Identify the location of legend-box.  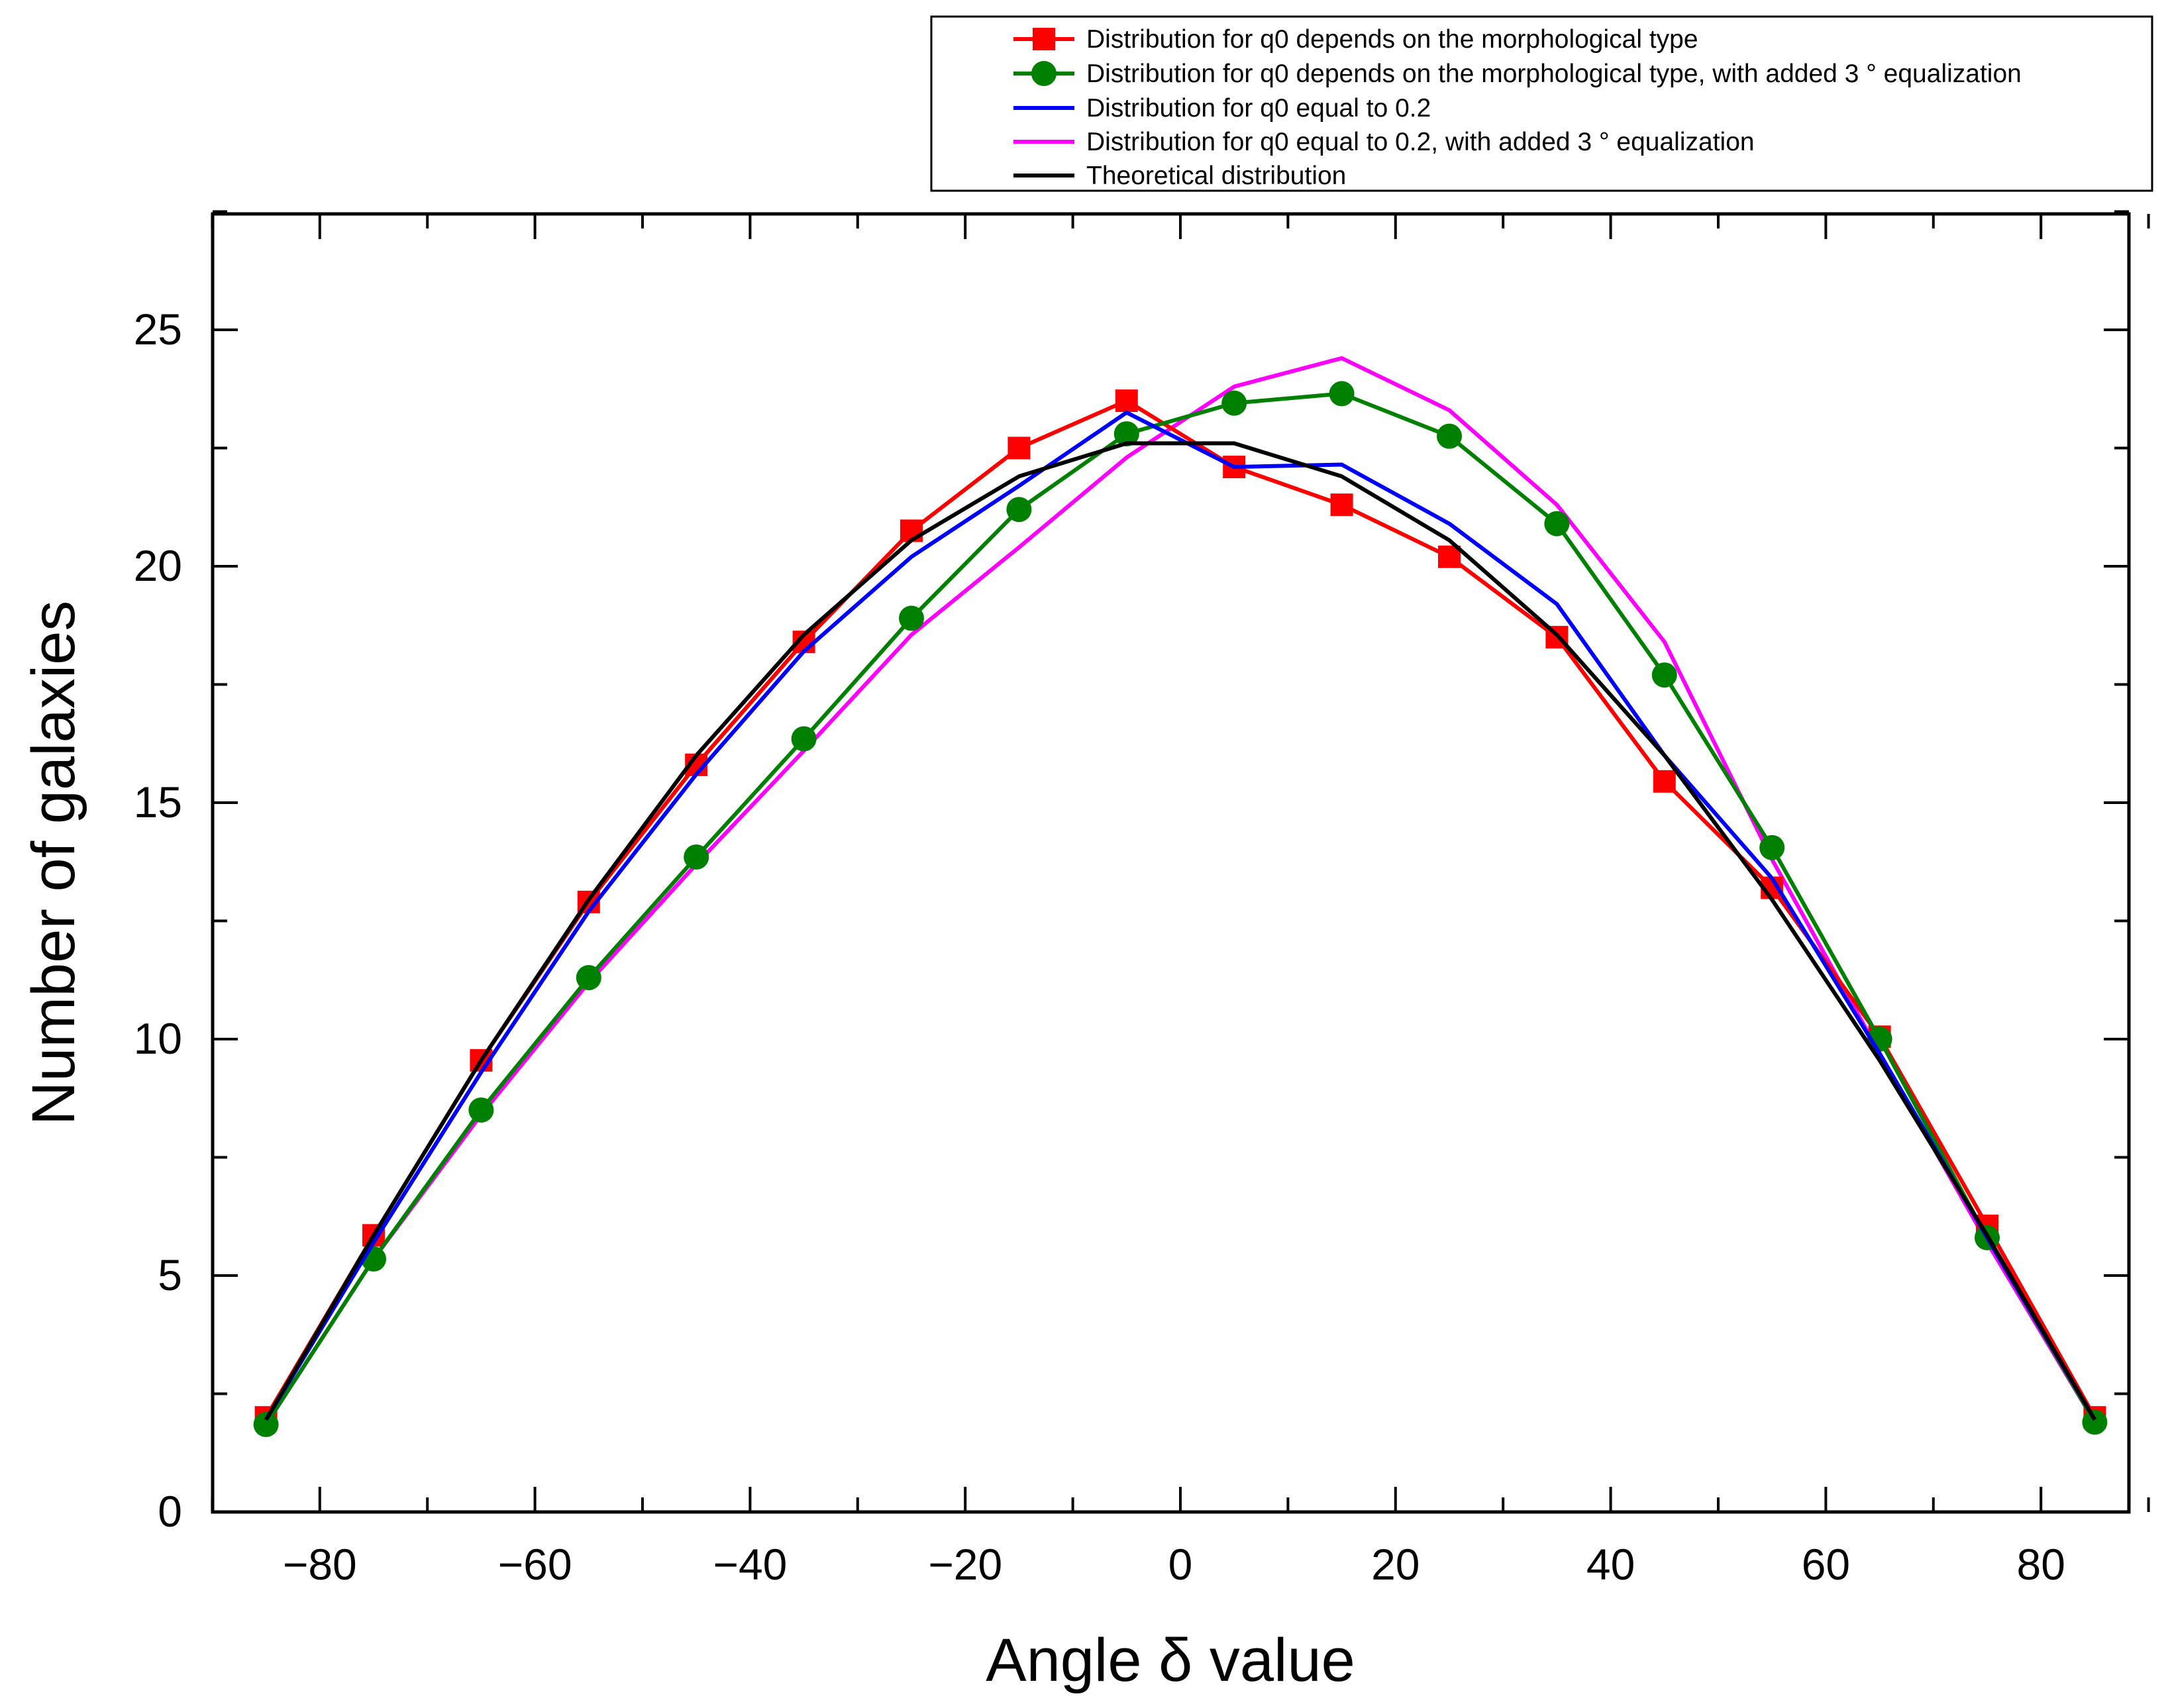
(1541, 103).